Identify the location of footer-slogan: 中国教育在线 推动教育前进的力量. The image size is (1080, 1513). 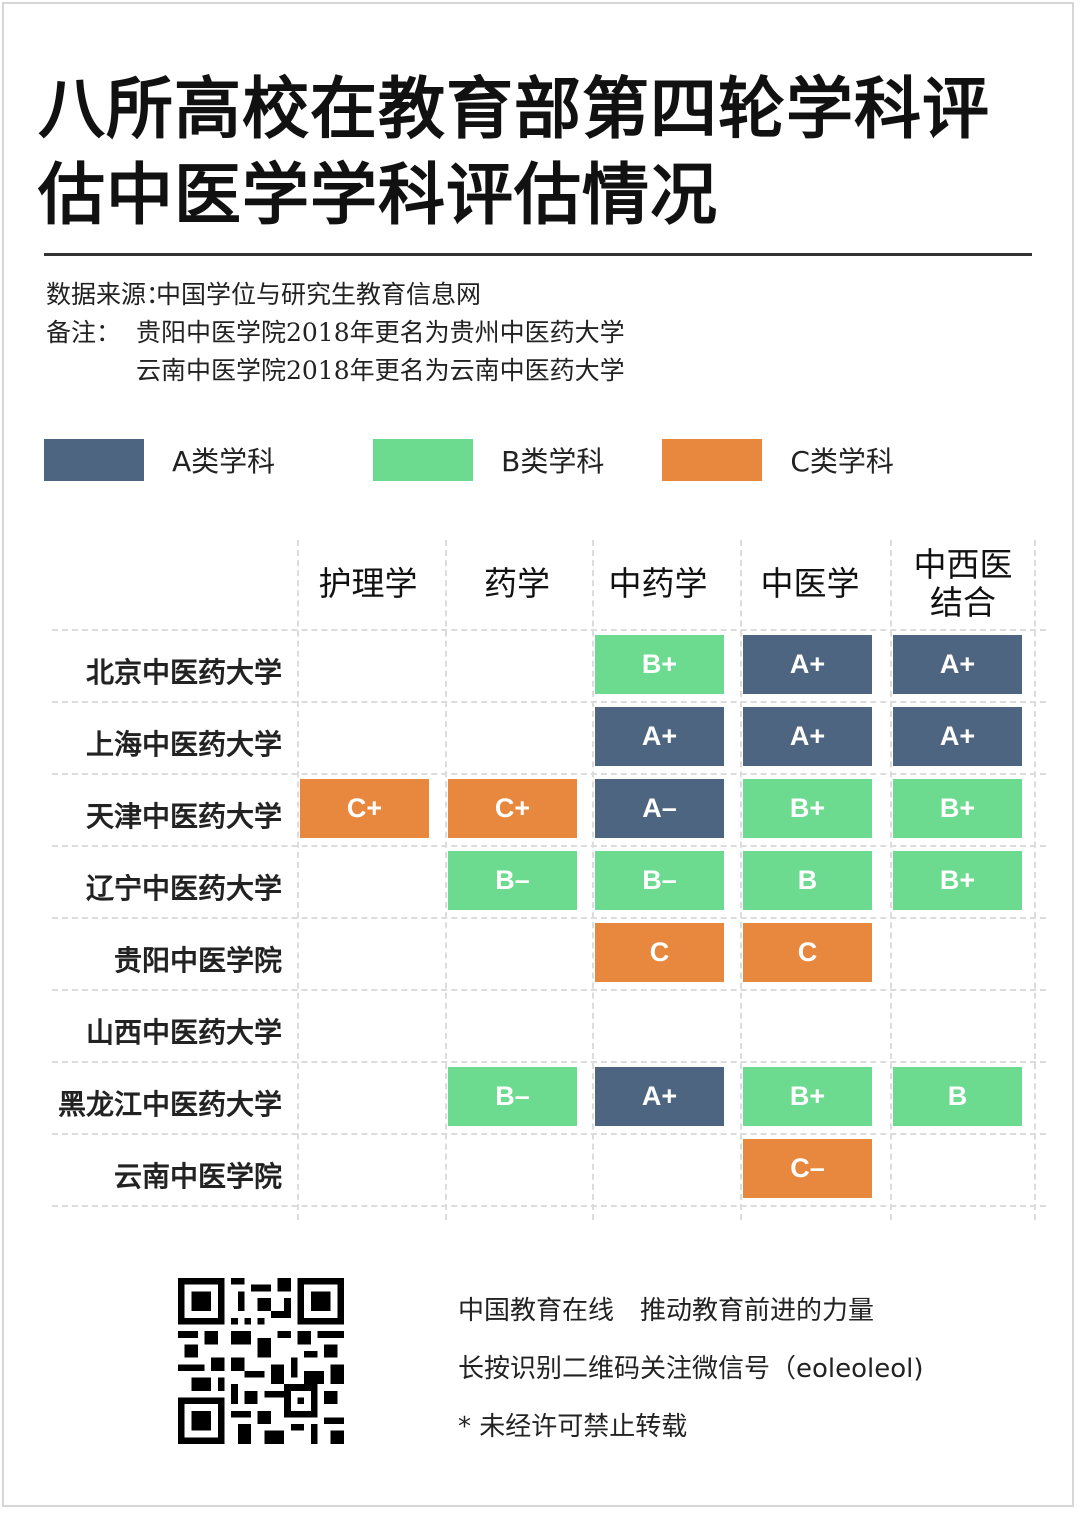
(666, 1311).